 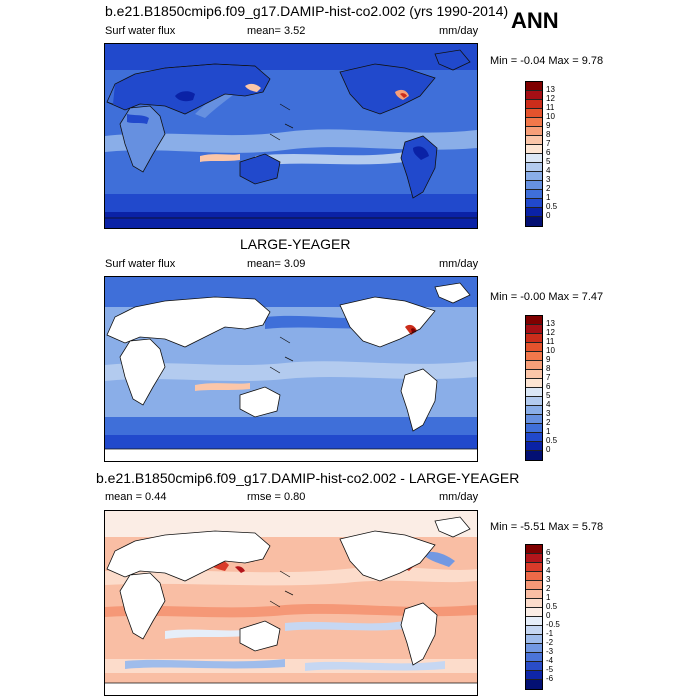 I want to click on colorbar-tick-label: 10, so click(x=550, y=116).